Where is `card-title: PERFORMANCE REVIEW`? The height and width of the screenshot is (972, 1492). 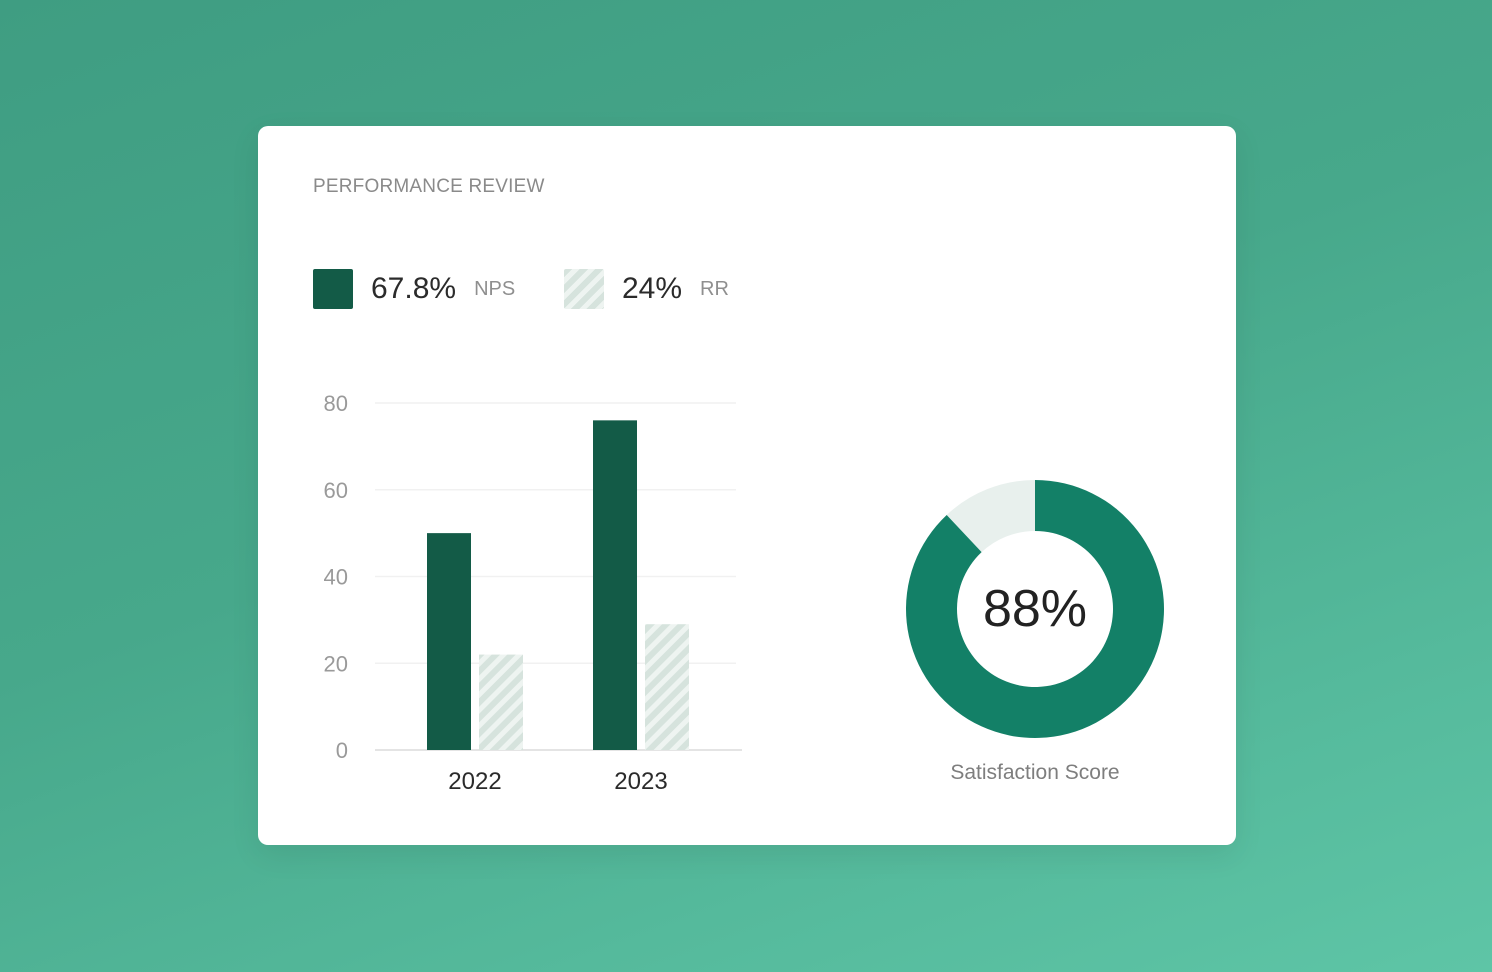 card-title: PERFORMANCE REVIEW is located at coordinates (429, 186).